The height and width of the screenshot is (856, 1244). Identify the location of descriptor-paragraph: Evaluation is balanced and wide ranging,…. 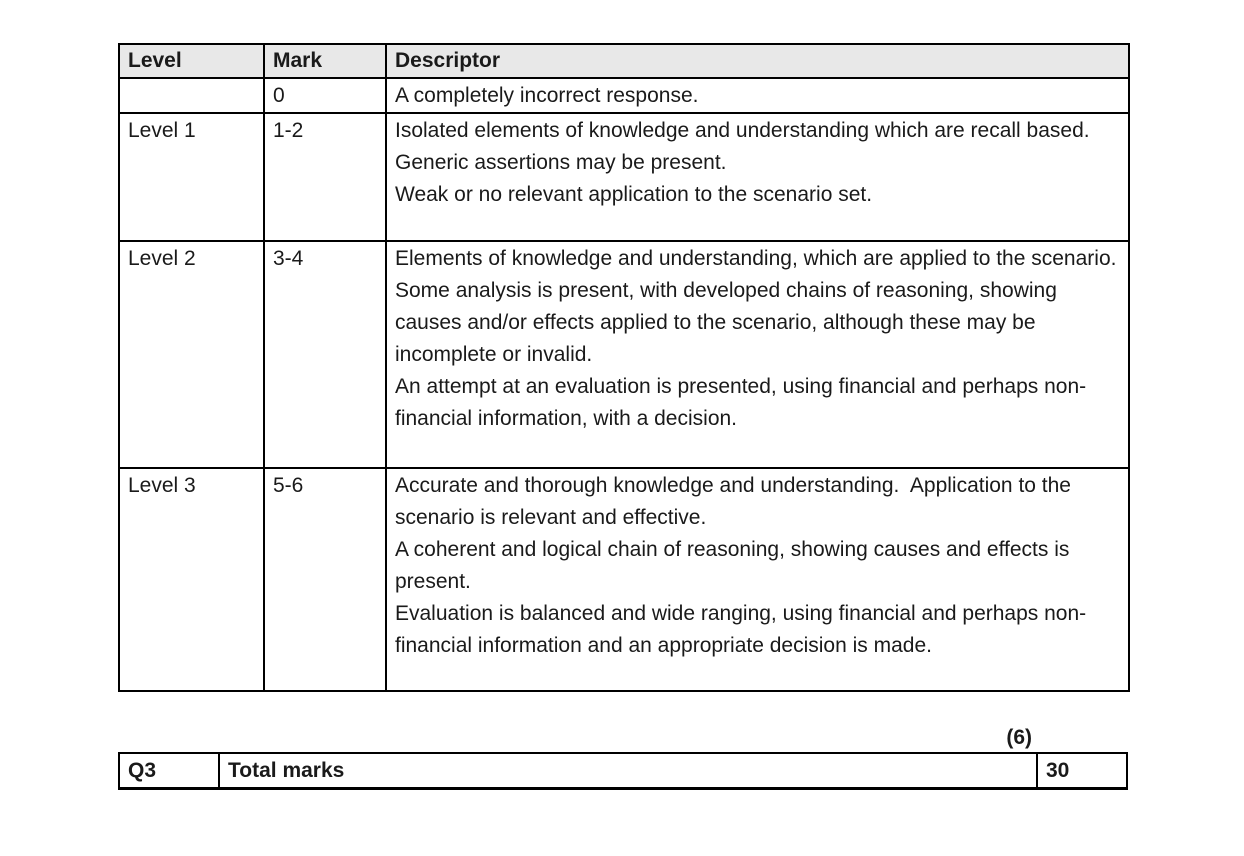
(741, 629).